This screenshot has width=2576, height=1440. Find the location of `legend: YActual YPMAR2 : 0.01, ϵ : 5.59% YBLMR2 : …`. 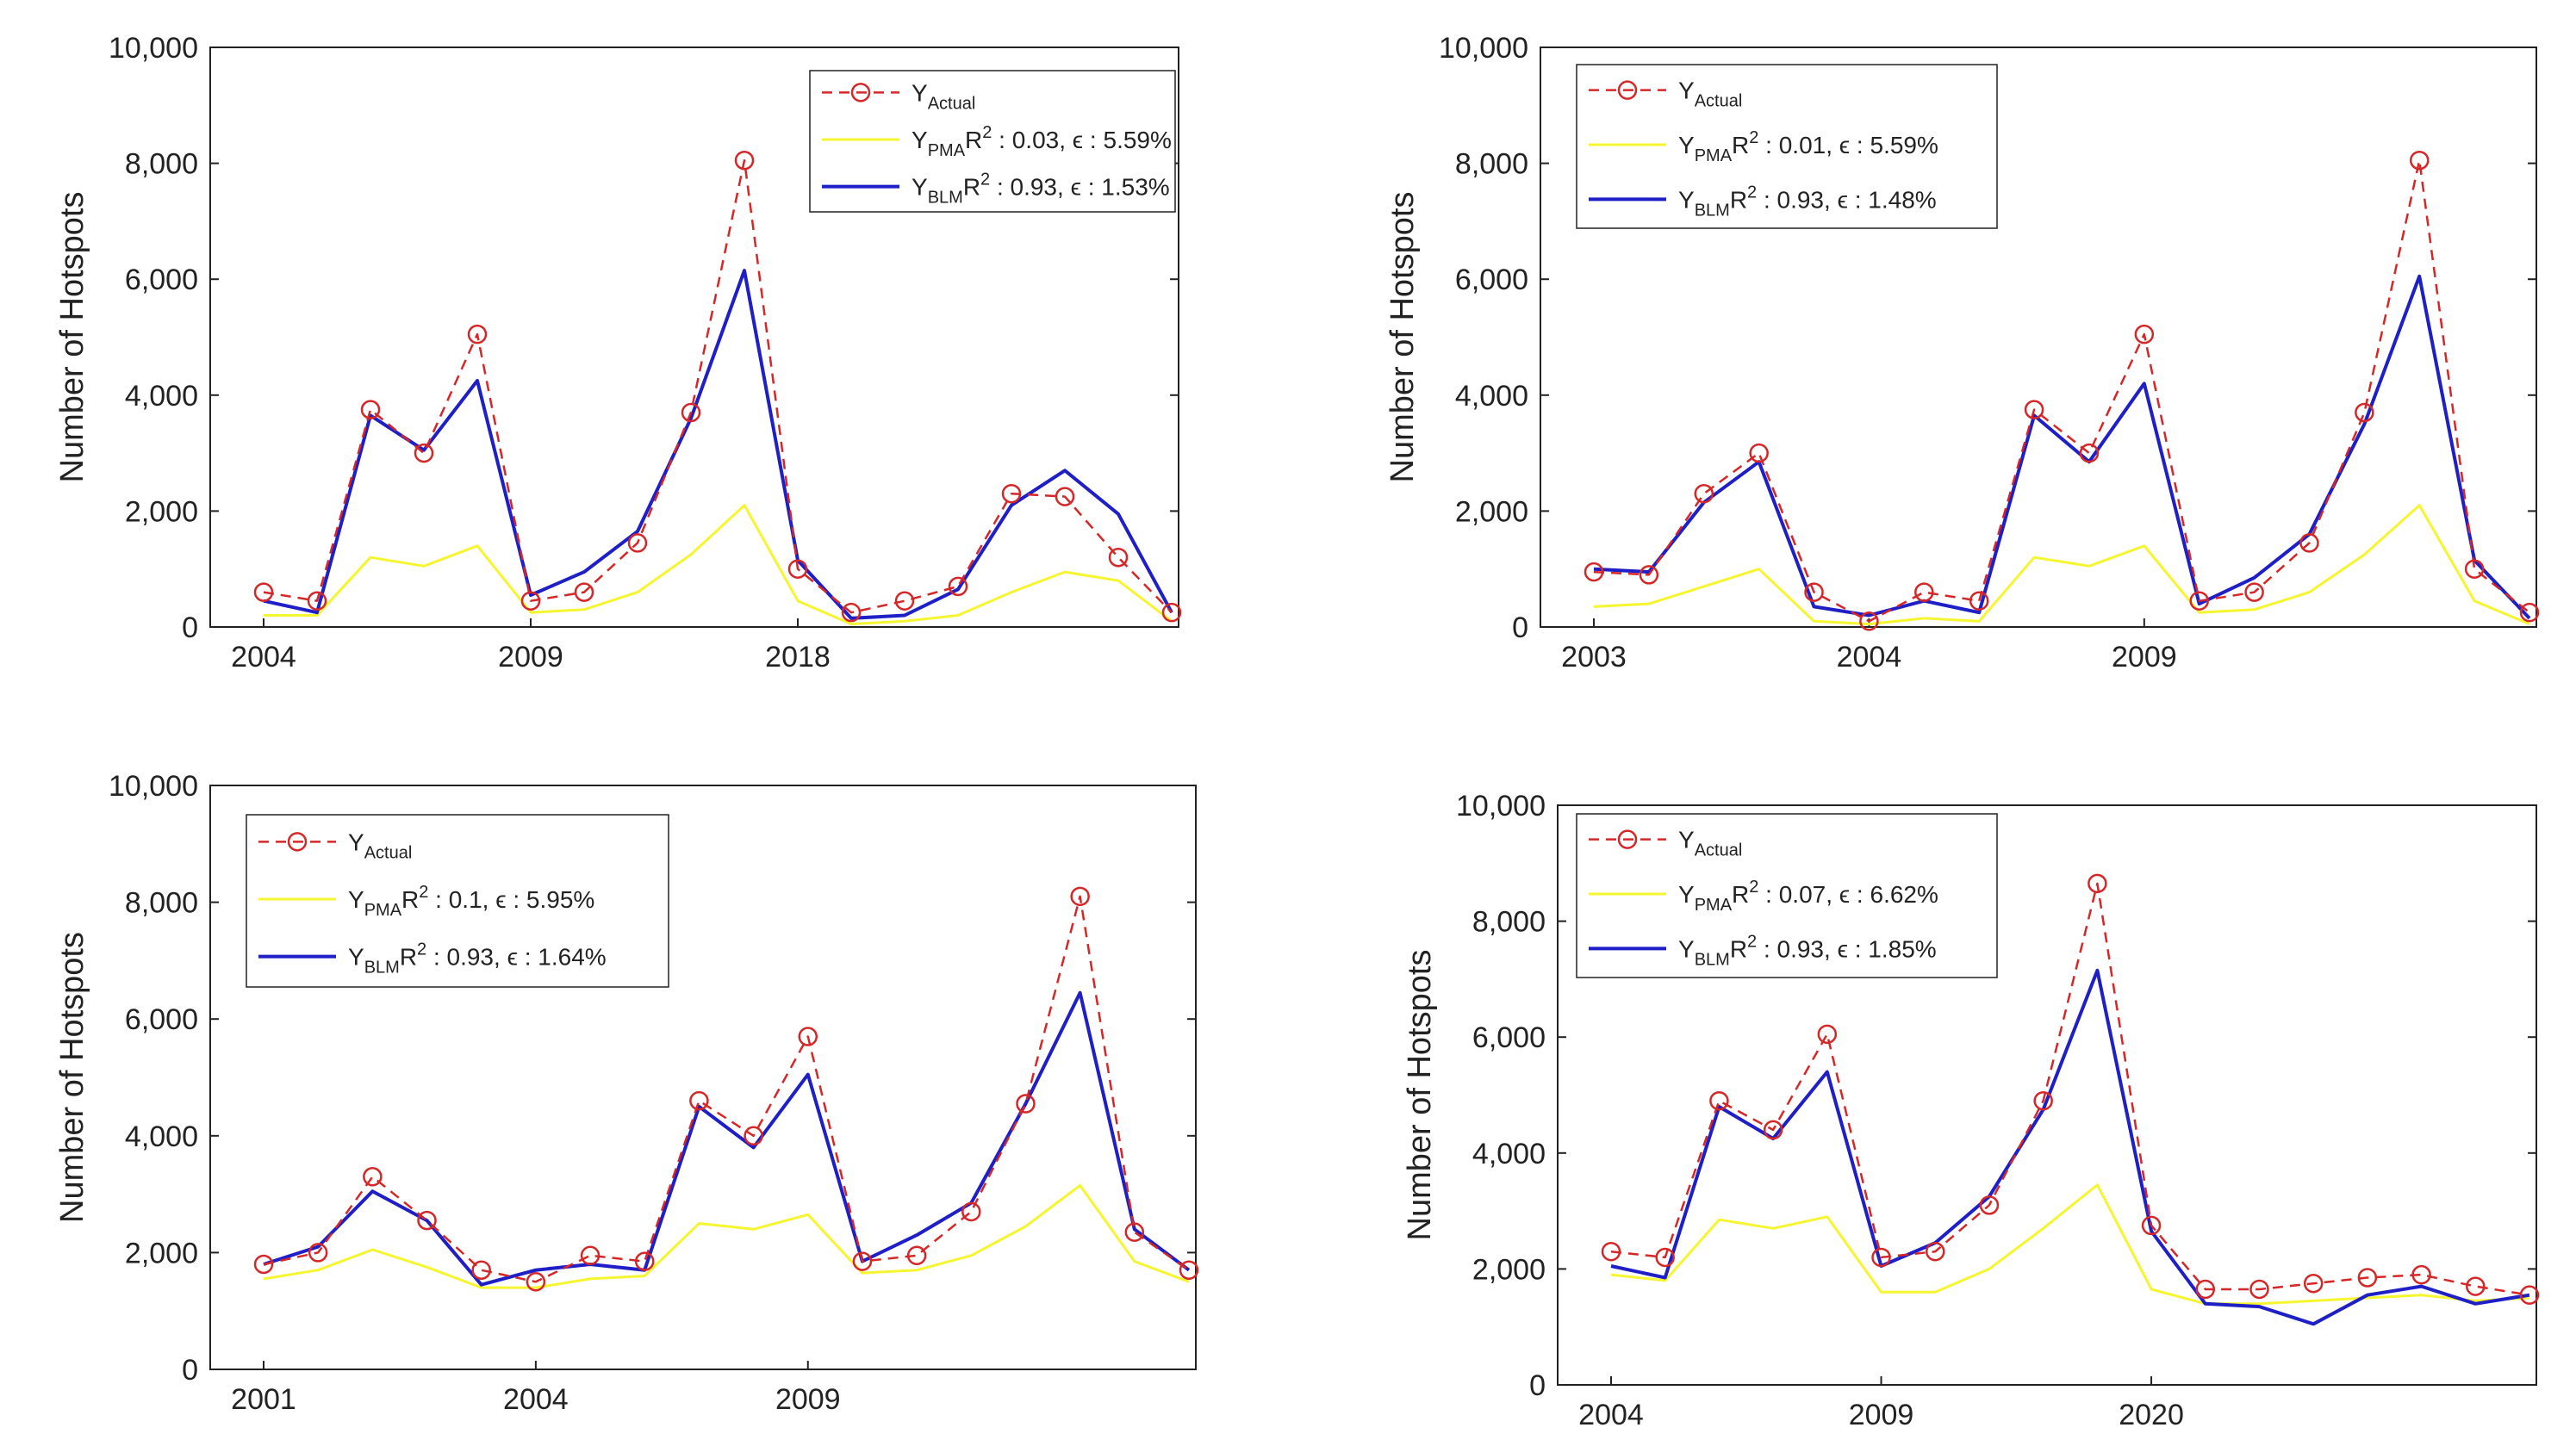

legend: YActual YPMAR2 : 0.01, ϵ : 5.59% YBLMR2 : … is located at coordinates (1787, 147).